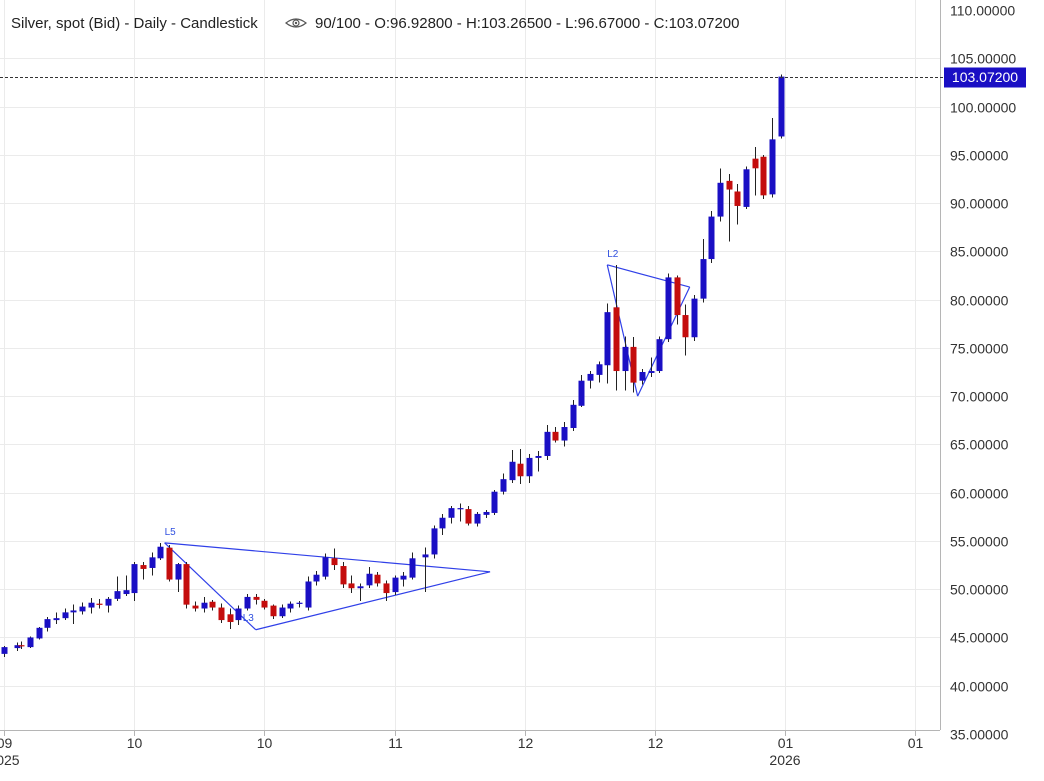 The height and width of the screenshot is (781, 1044). What do you see at coordinates (985, 77) in the screenshot?
I see `last-price-tag` at bounding box center [985, 77].